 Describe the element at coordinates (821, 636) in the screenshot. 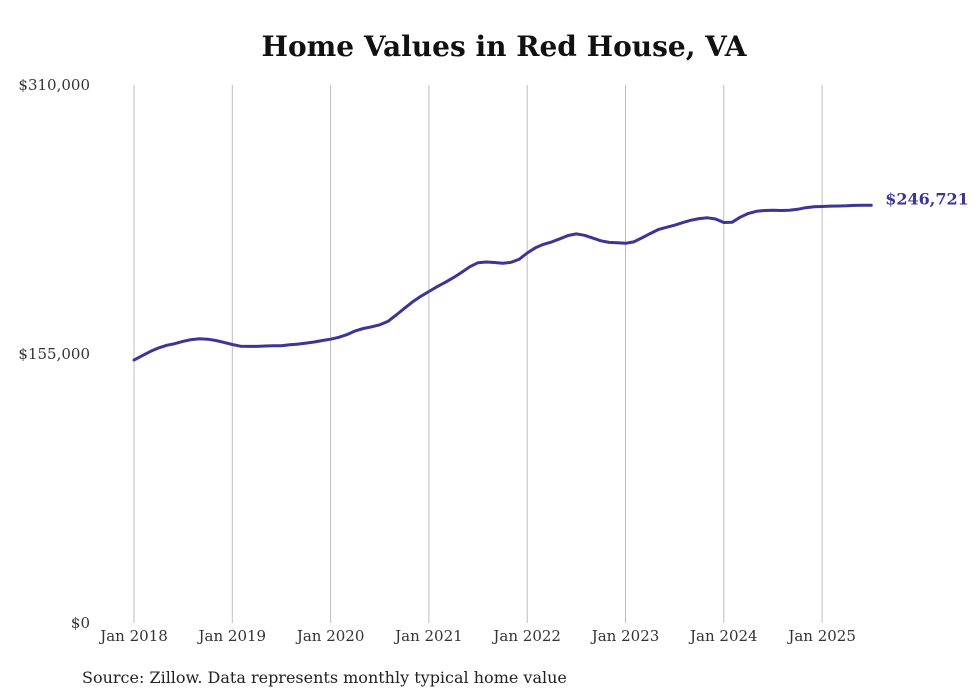

I see `x-tick-label: Jan 2025` at that location.